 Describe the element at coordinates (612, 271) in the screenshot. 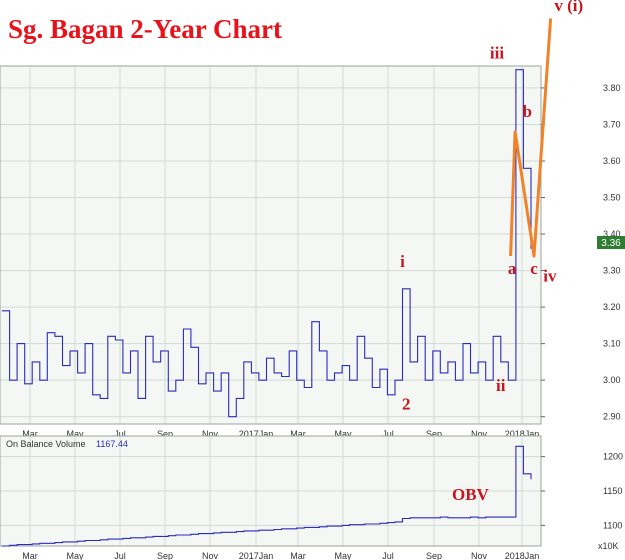

I see `price-y-tick-label: 3.30` at that location.